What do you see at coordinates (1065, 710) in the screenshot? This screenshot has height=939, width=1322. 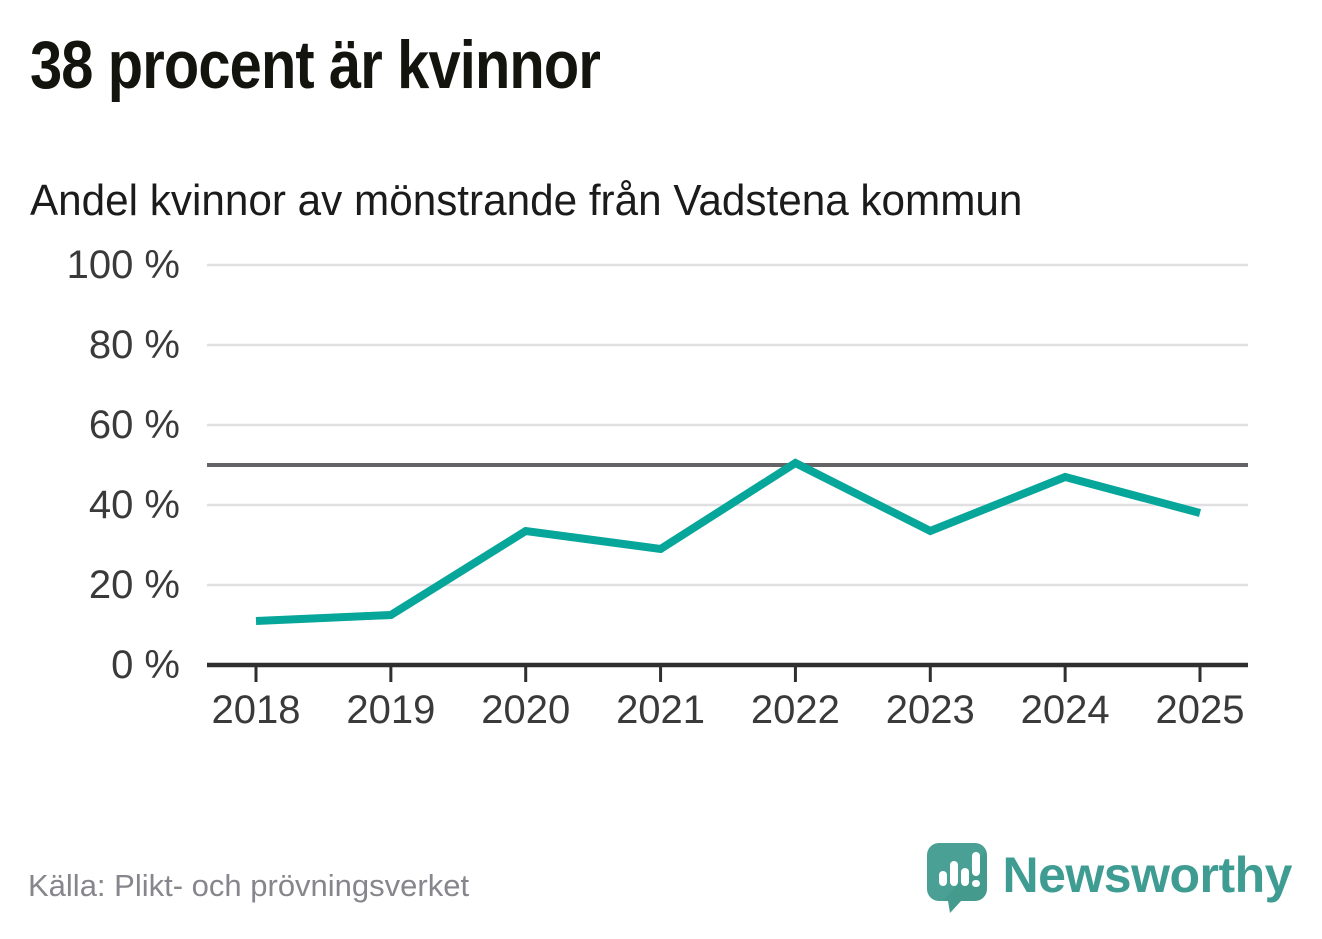 I see `x-tick-label-2024: 2024` at bounding box center [1065, 710].